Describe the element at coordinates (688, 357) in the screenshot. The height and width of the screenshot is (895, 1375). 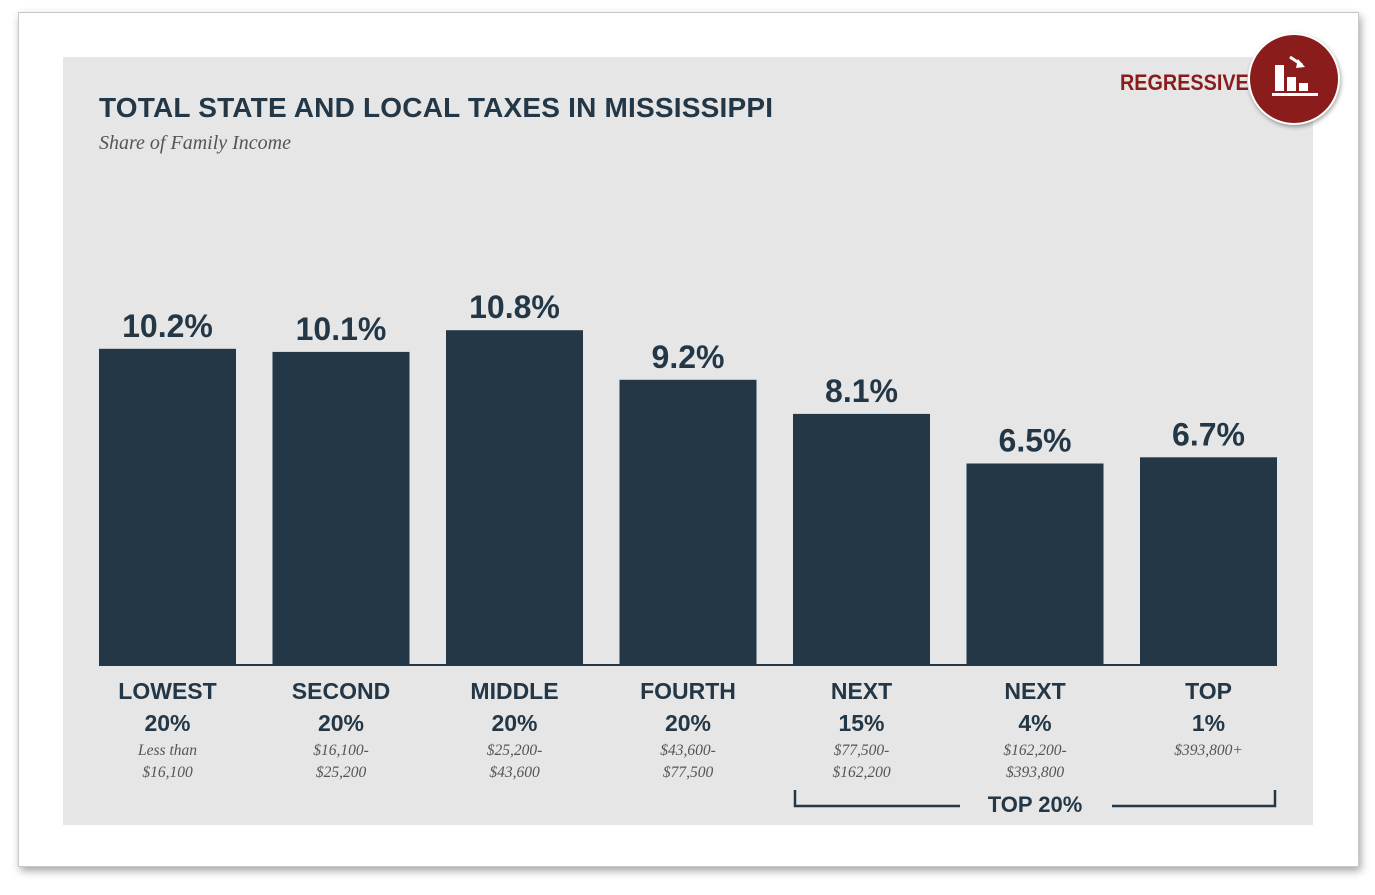
I see `bar-value-label: 9.2%` at that location.